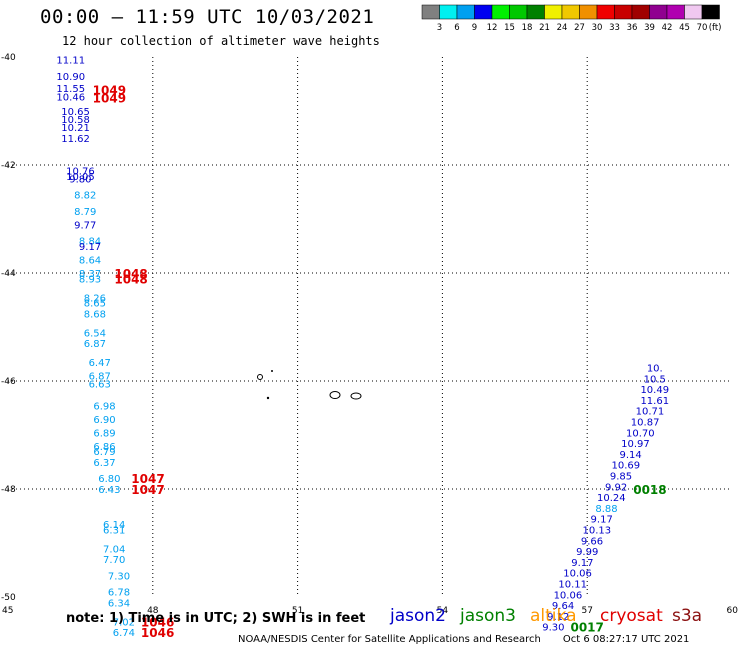 This screenshot has height=650, width=740. Describe the element at coordinates (114, 531) in the screenshot. I see `wave-height-label: 6.31` at that location.